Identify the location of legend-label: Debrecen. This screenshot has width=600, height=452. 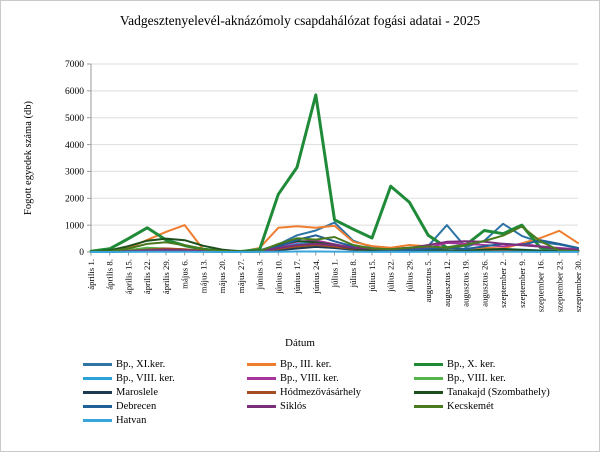
(136, 406).